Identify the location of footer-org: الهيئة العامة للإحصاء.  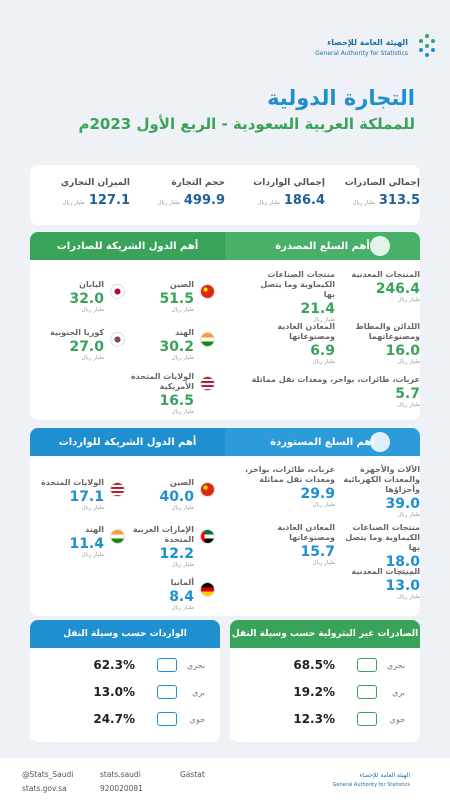
(384, 775).